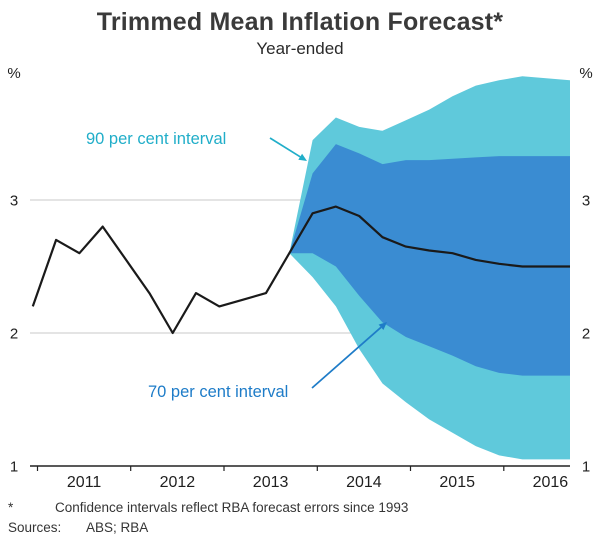  What do you see at coordinates (300, 22) in the screenshot?
I see `page-title: Trimmed Mean Inflation Forecast*` at bounding box center [300, 22].